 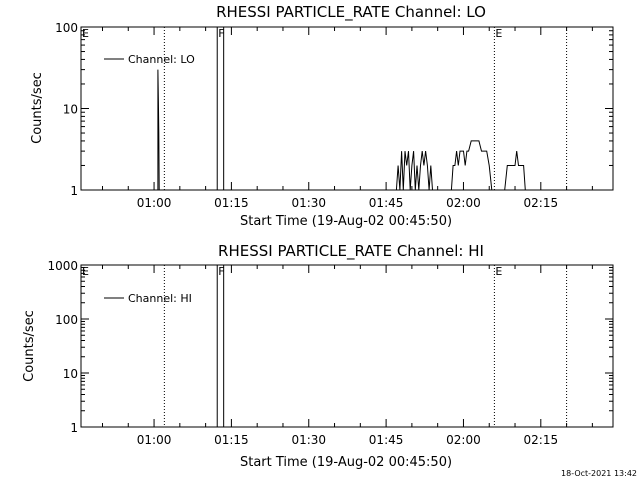 What do you see at coordinates (160, 298) in the screenshot?
I see `hi-legend-label: Channel: HI` at bounding box center [160, 298].